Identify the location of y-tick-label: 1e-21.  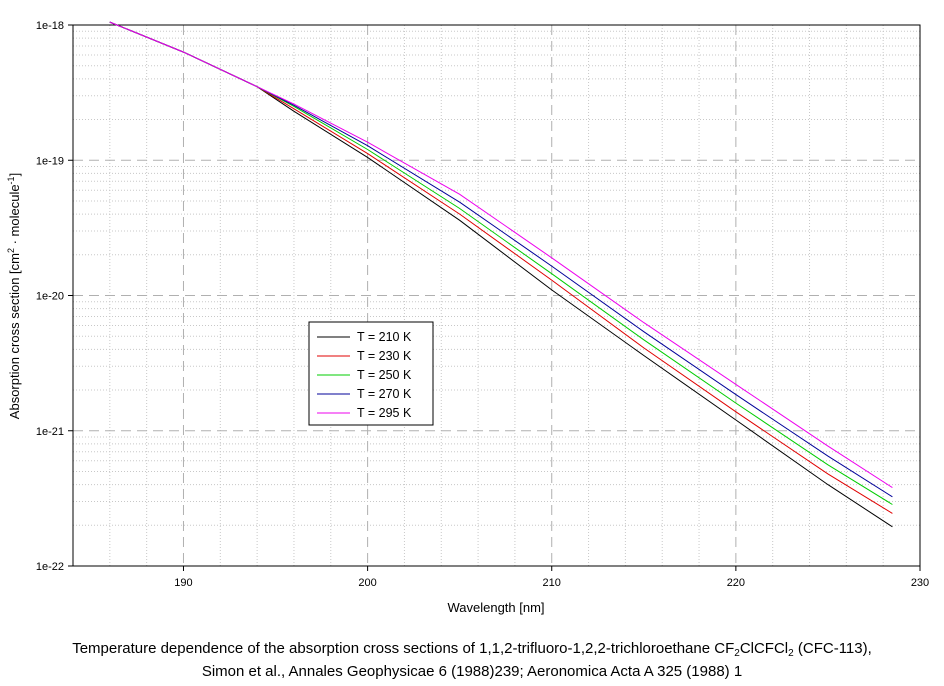
(50, 432).